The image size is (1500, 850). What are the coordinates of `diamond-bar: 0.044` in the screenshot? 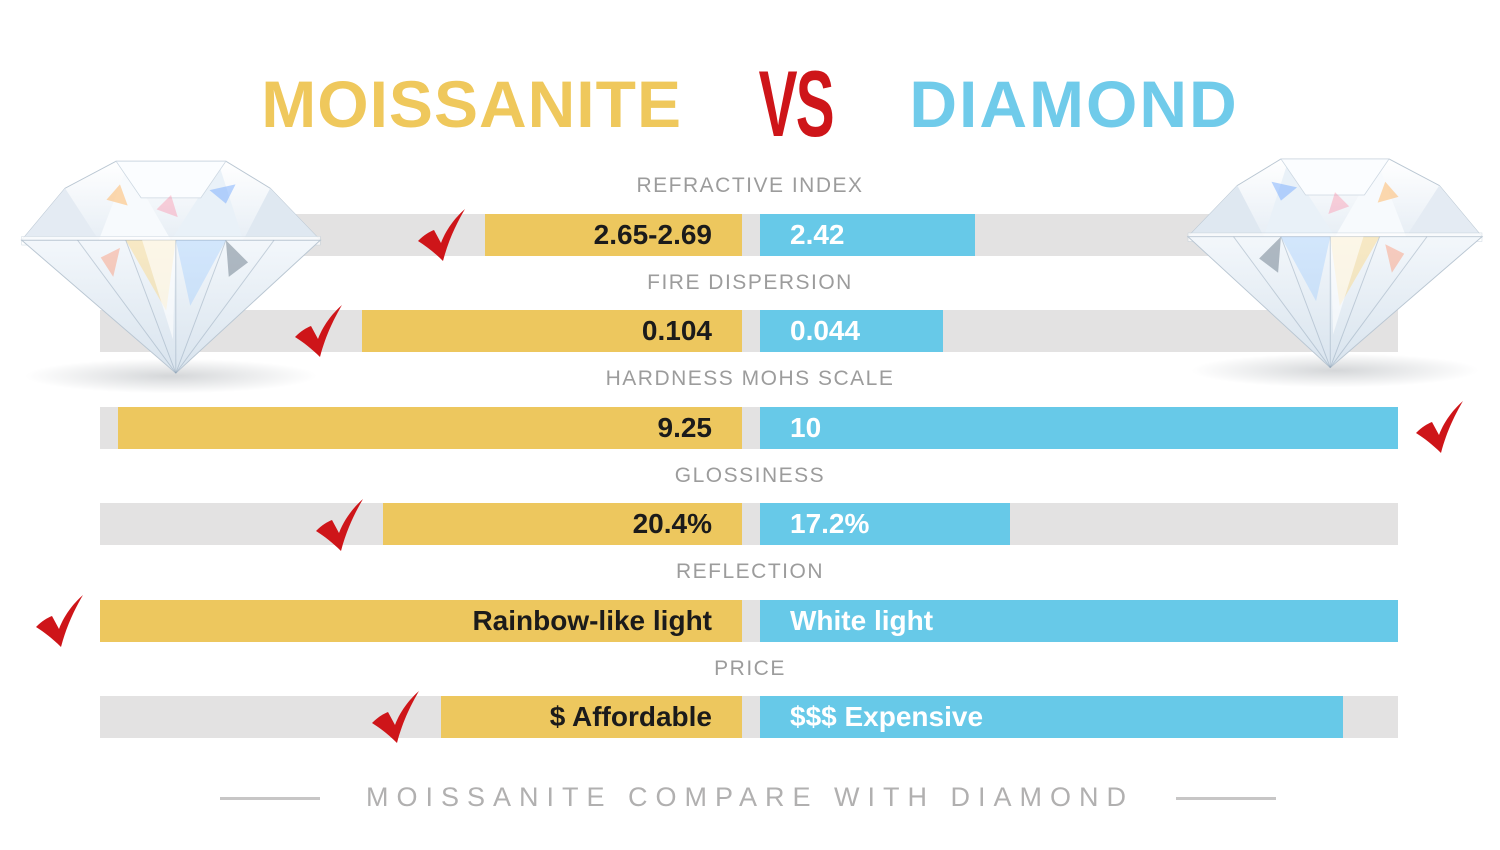 It's located at (851, 331).